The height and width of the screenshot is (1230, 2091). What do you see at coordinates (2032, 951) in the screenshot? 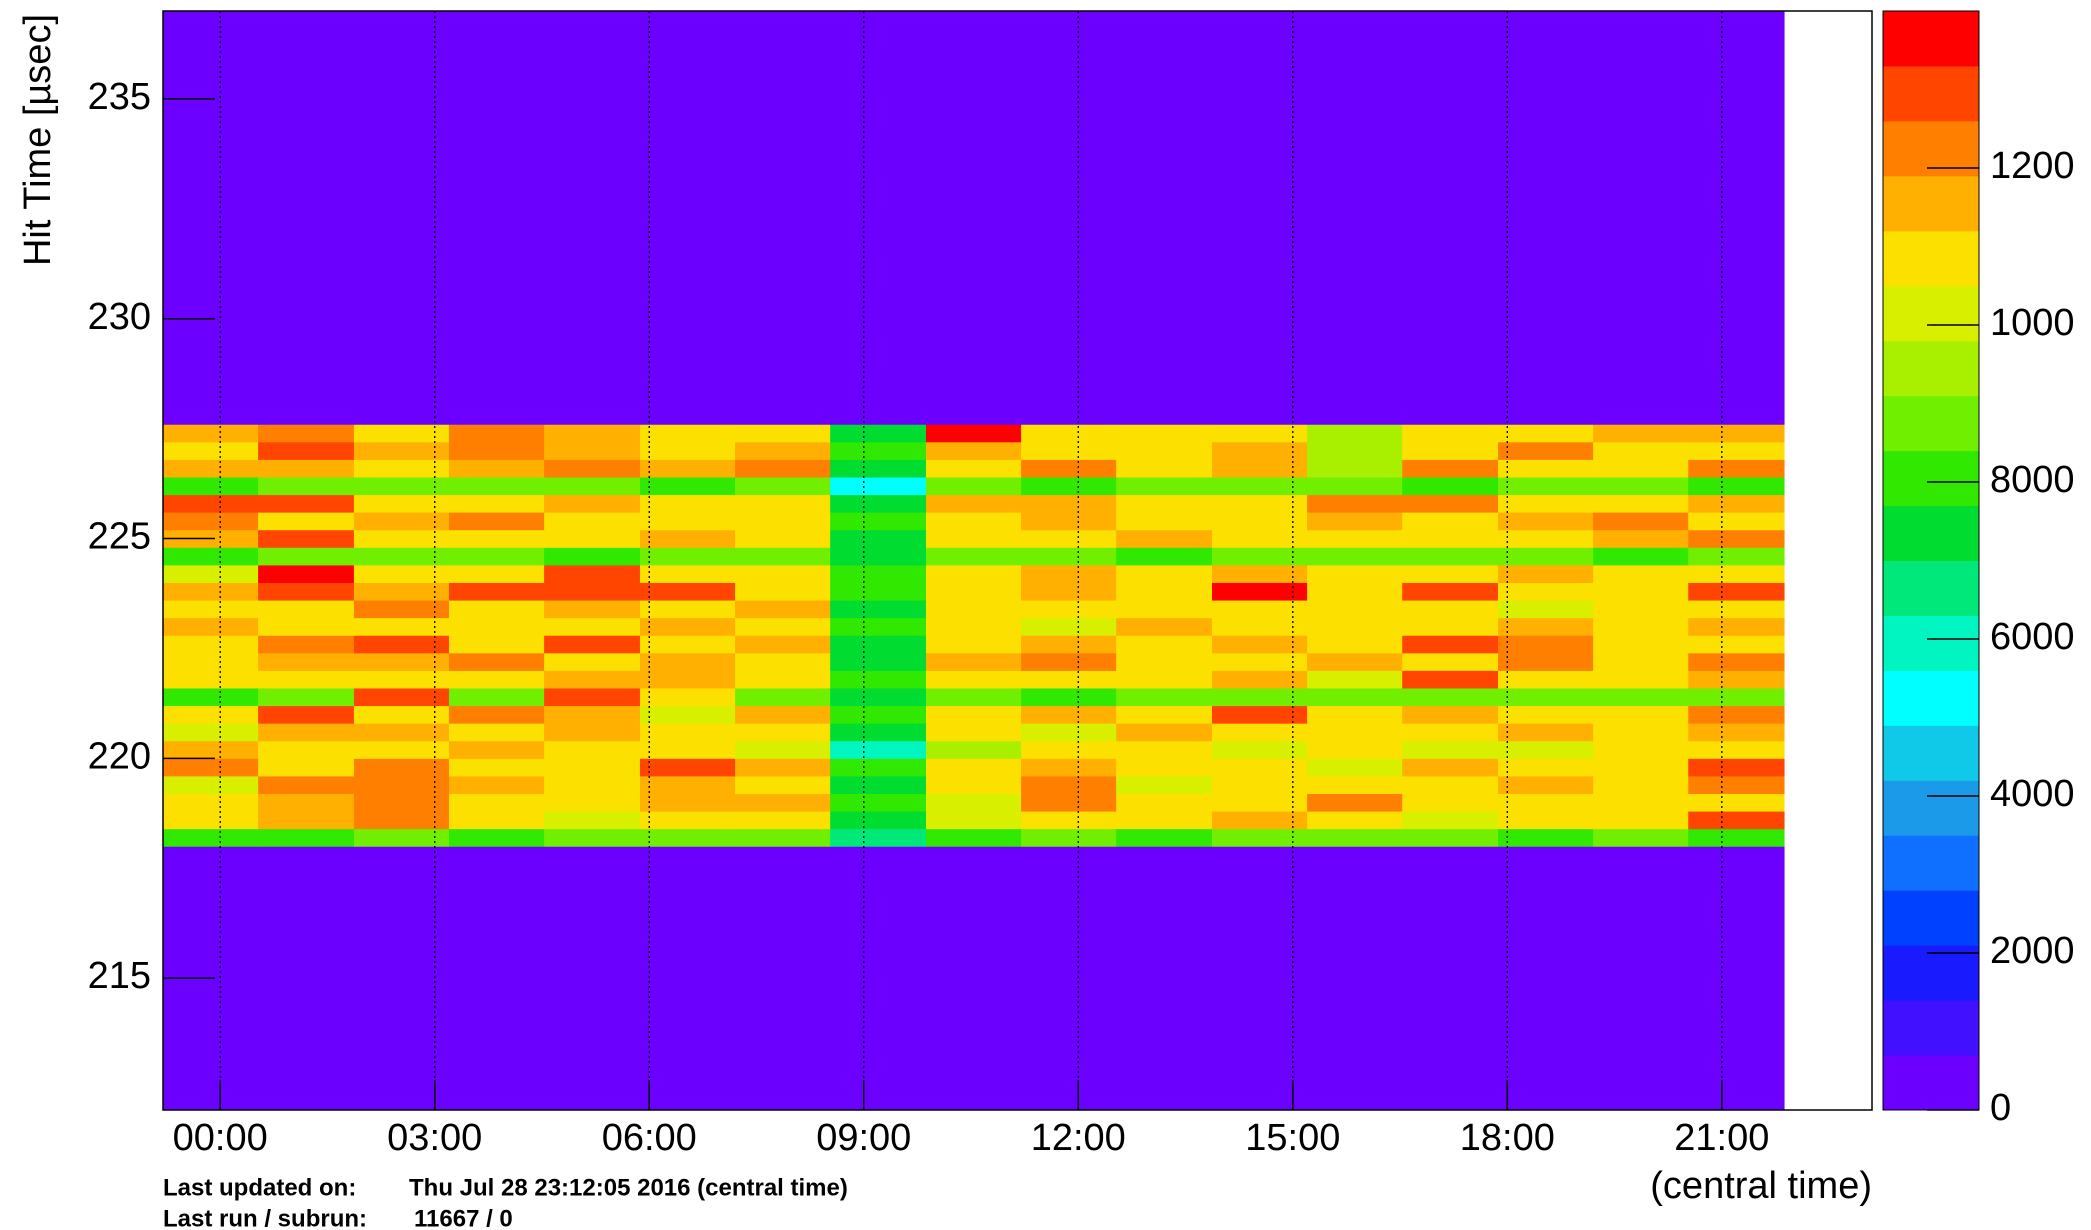
I see `color-scale-label: 2000` at bounding box center [2032, 951].